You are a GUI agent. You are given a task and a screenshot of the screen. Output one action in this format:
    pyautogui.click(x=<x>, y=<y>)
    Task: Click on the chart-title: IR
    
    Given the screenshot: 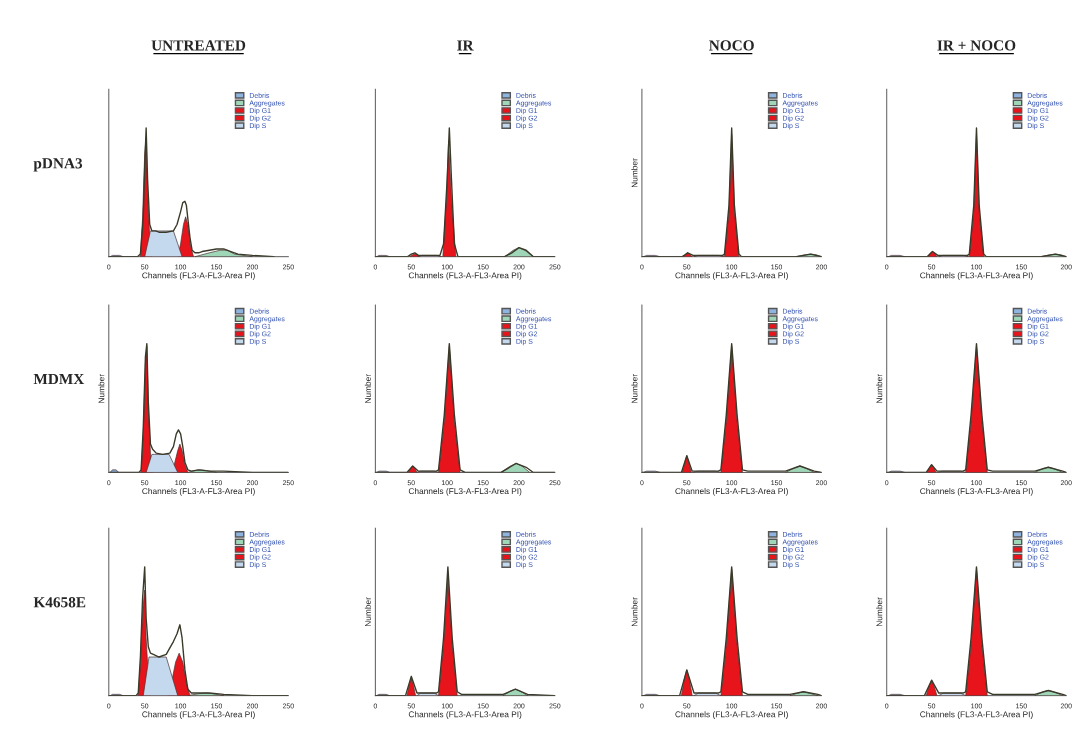 What is the action you would take?
    pyautogui.click(x=465, y=45)
    